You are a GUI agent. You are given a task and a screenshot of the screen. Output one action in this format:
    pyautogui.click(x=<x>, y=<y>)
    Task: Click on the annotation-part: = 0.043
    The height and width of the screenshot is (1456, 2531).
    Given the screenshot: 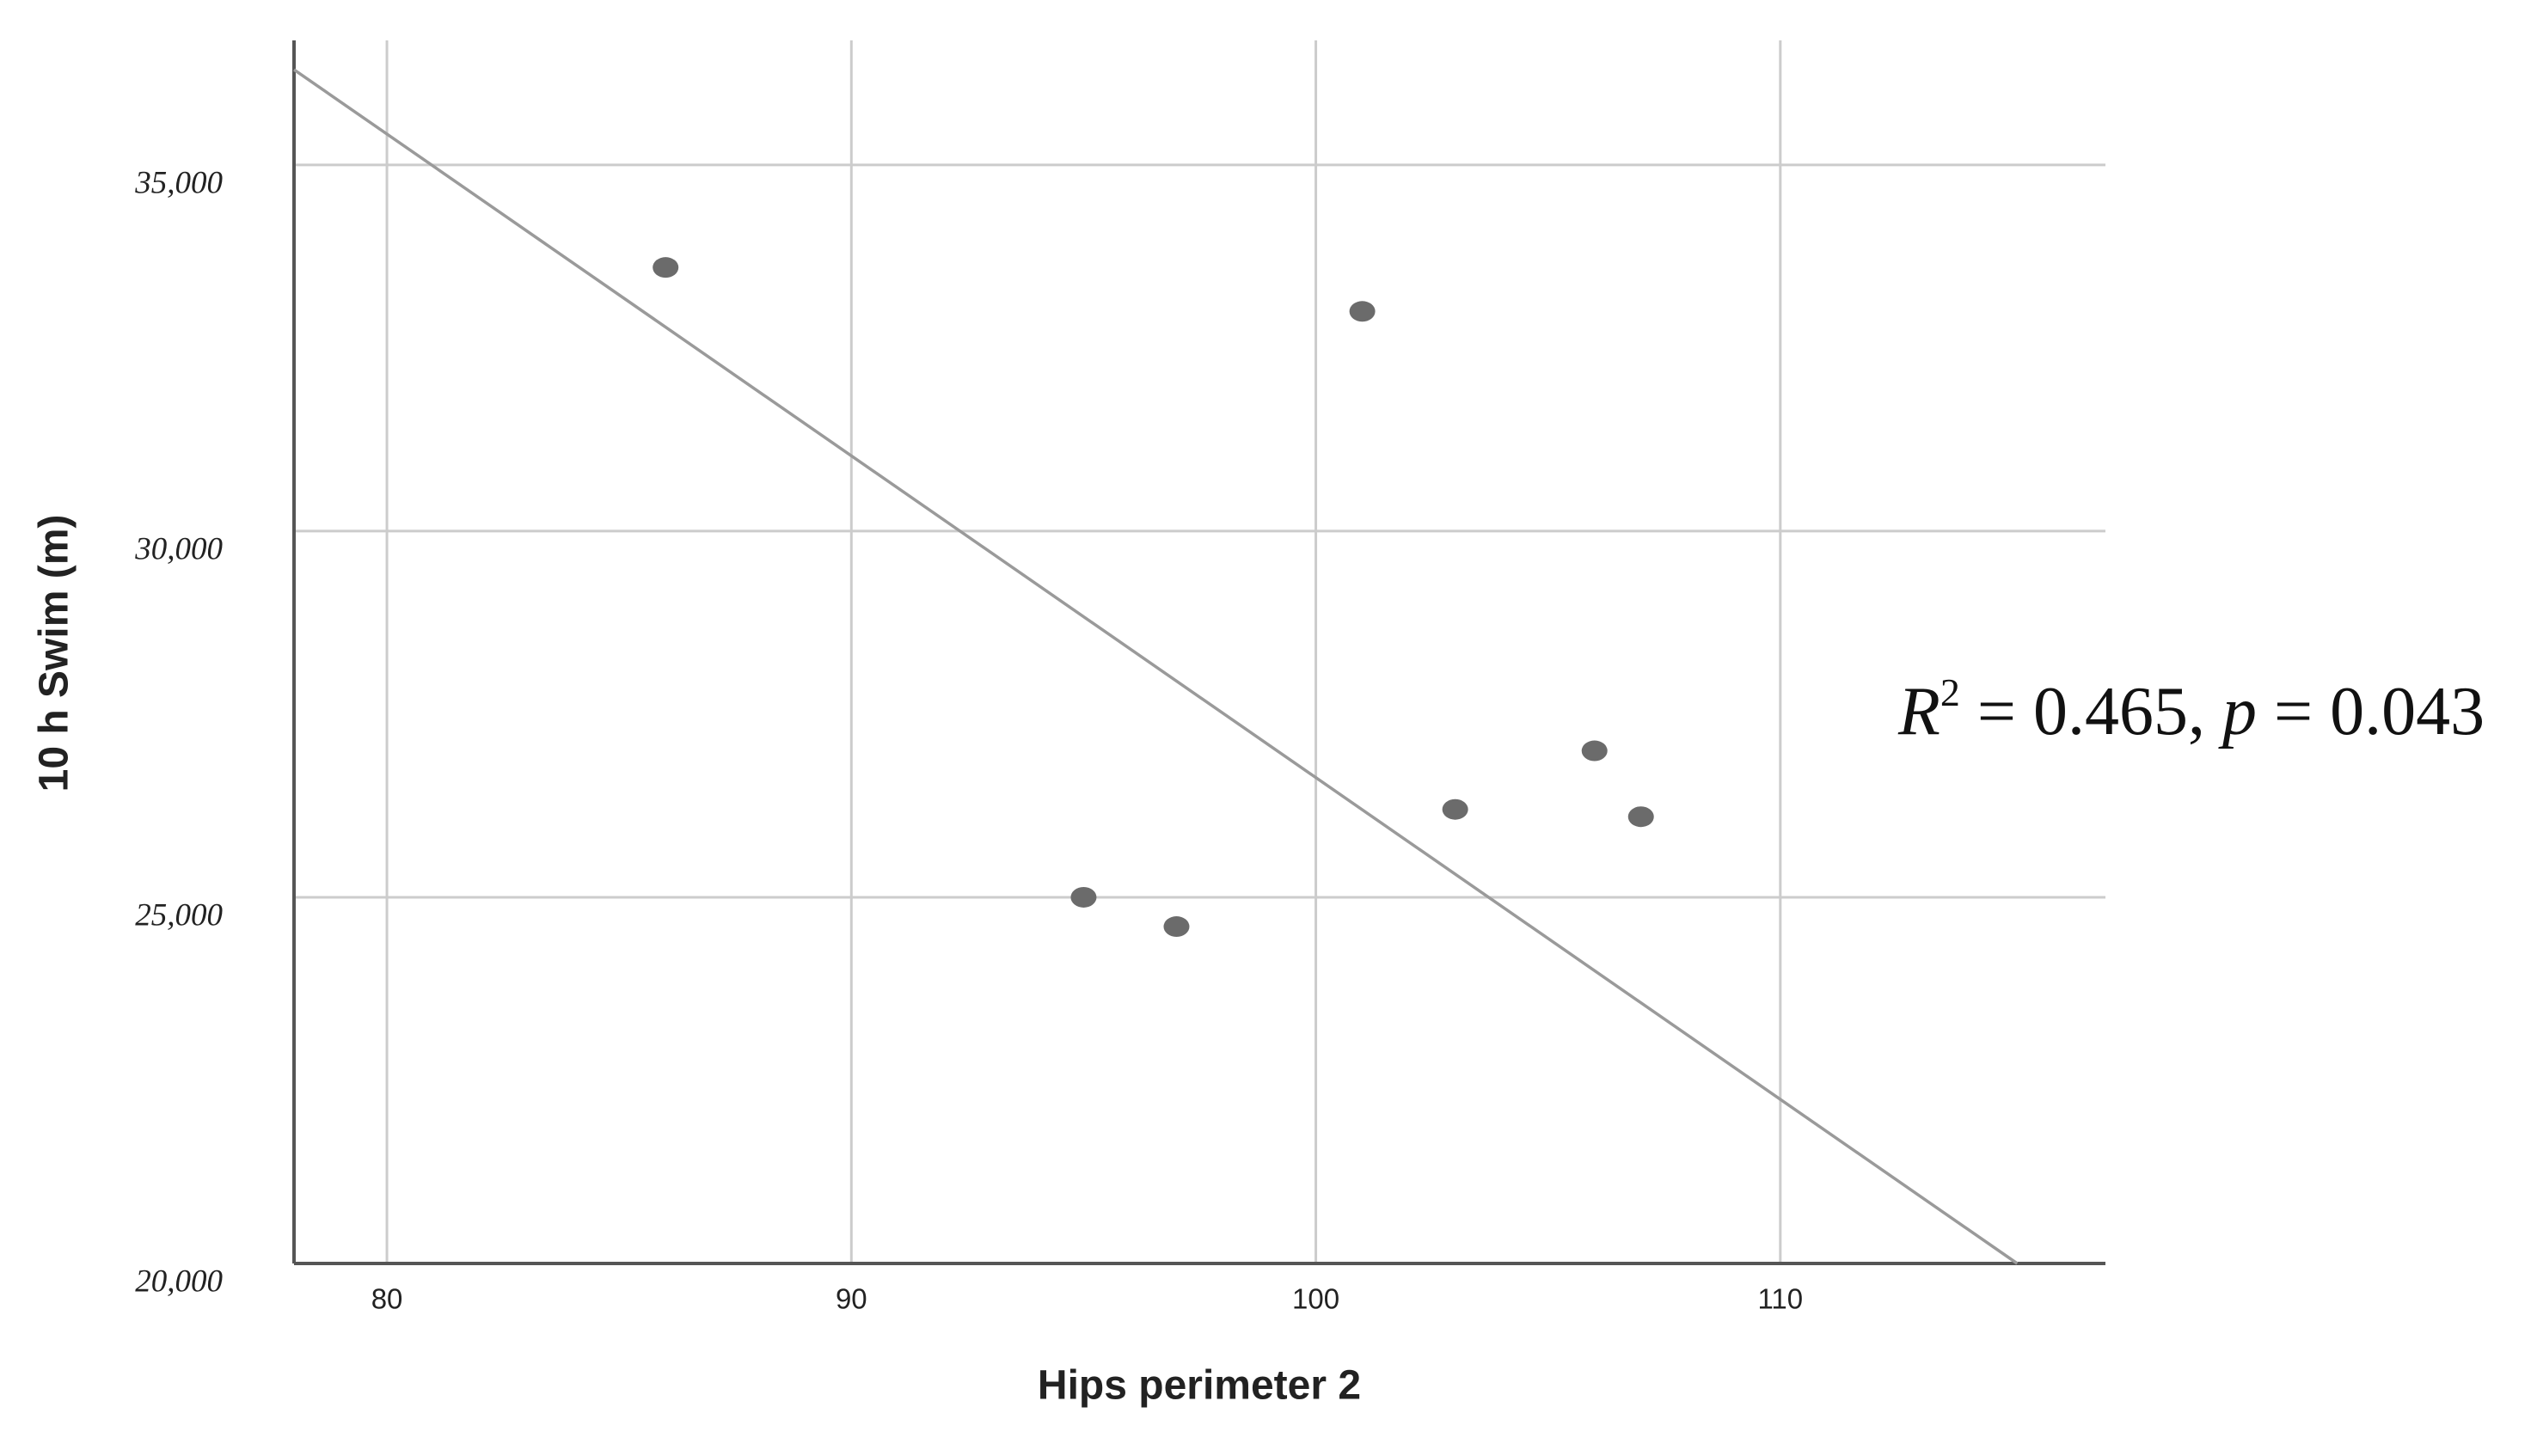 What is the action you would take?
    pyautogui.click(x=2371, y=711)
    